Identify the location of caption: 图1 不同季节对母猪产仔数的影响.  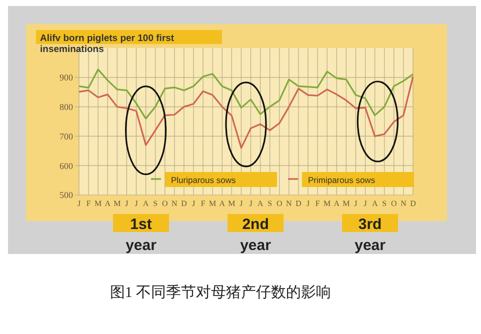
(221, 292).